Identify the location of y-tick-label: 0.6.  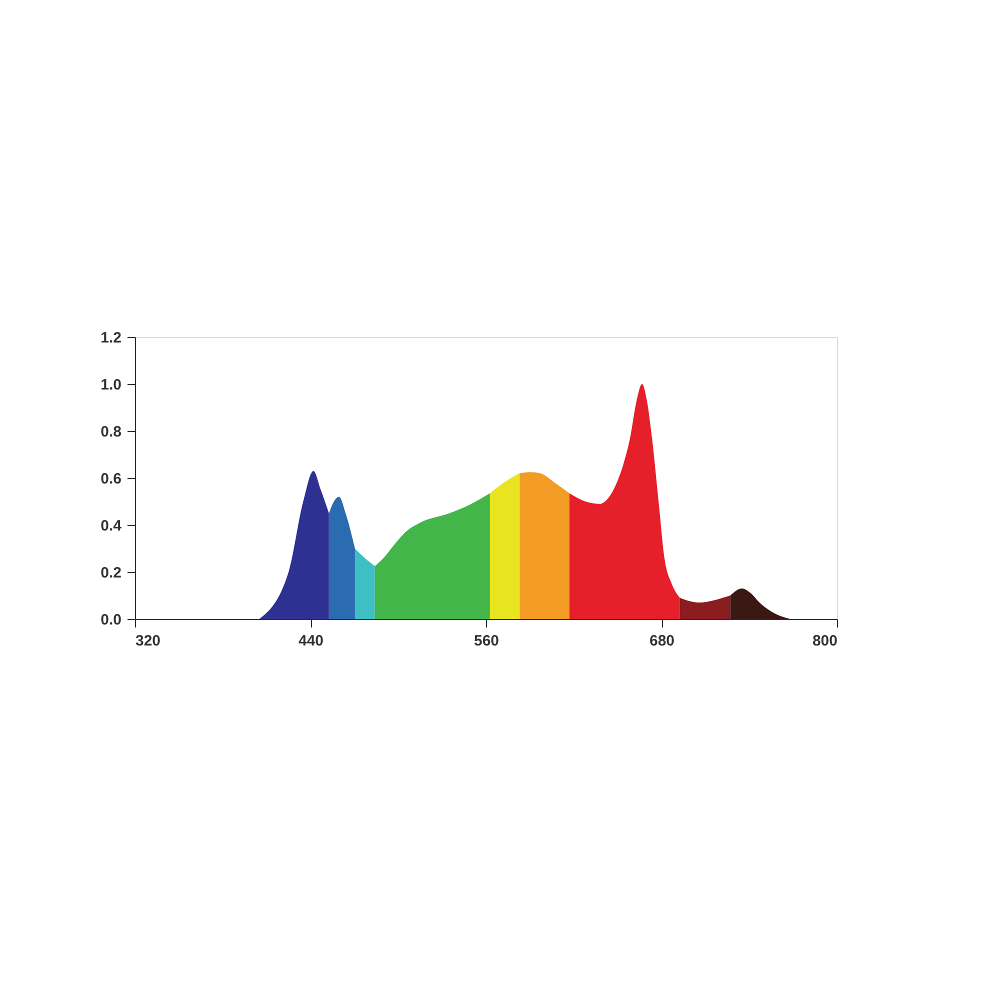
(111, 479).